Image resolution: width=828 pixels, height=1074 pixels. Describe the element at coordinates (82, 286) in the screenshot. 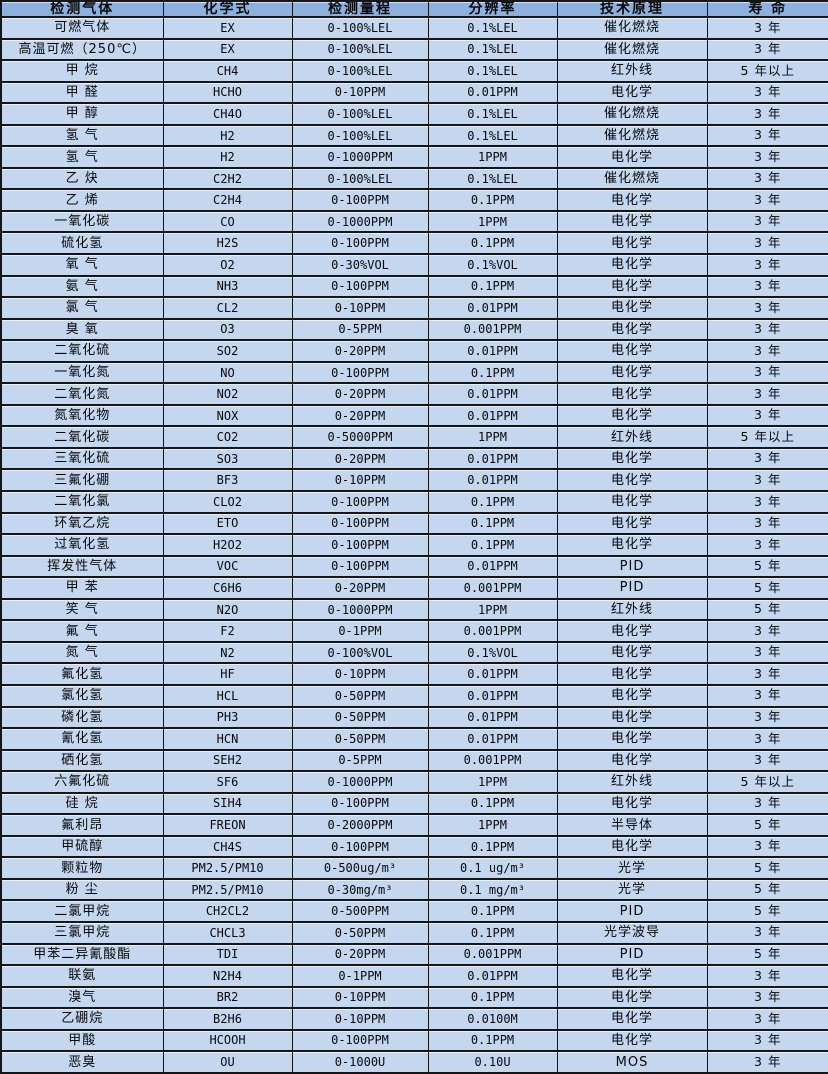

I see `cell-gas: 氨 气` at that location.